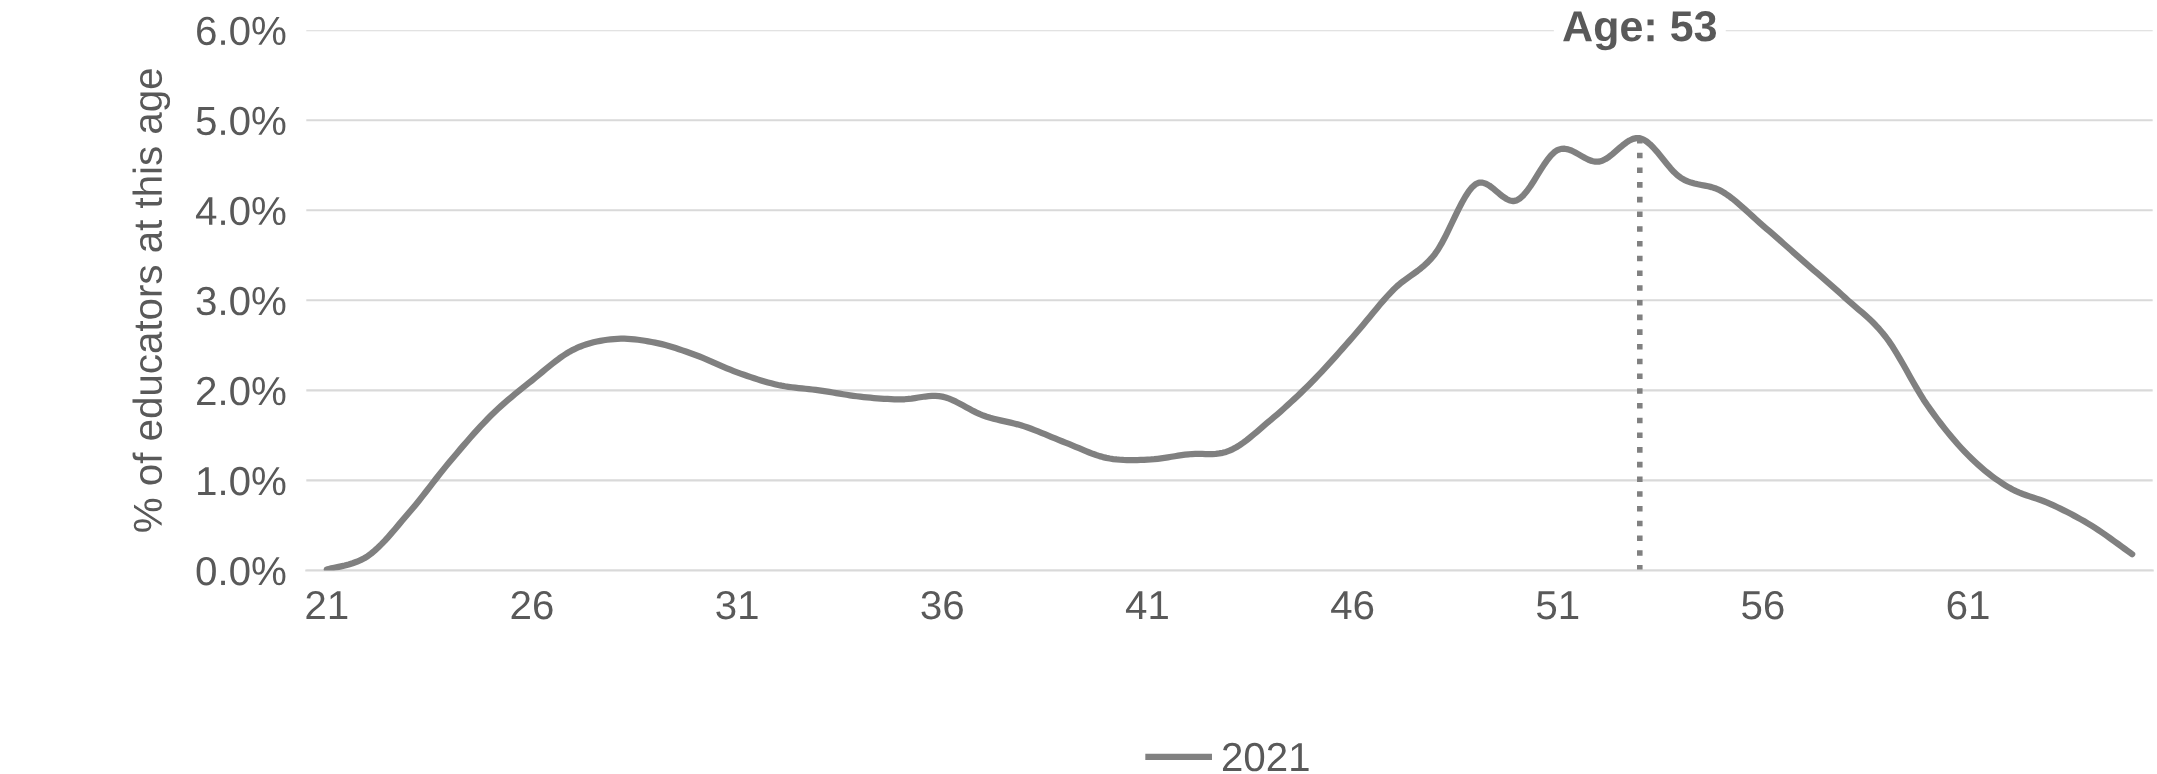 The image size is (2157, 774). I want to click on x-tick-label: 46, so click(1352, 605).